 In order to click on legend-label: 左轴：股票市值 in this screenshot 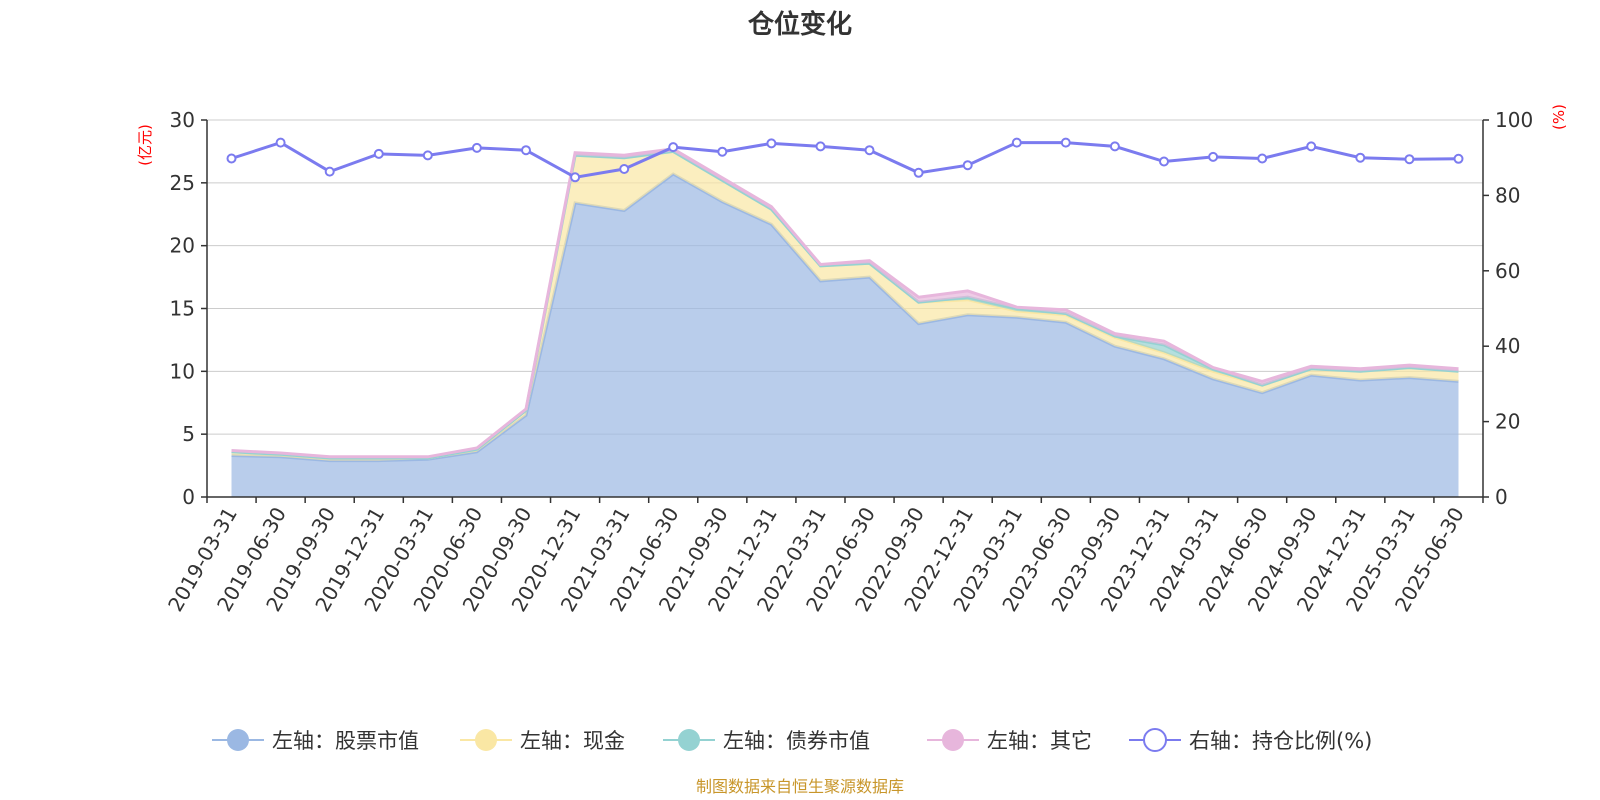, I will do `click(345, 741)`.